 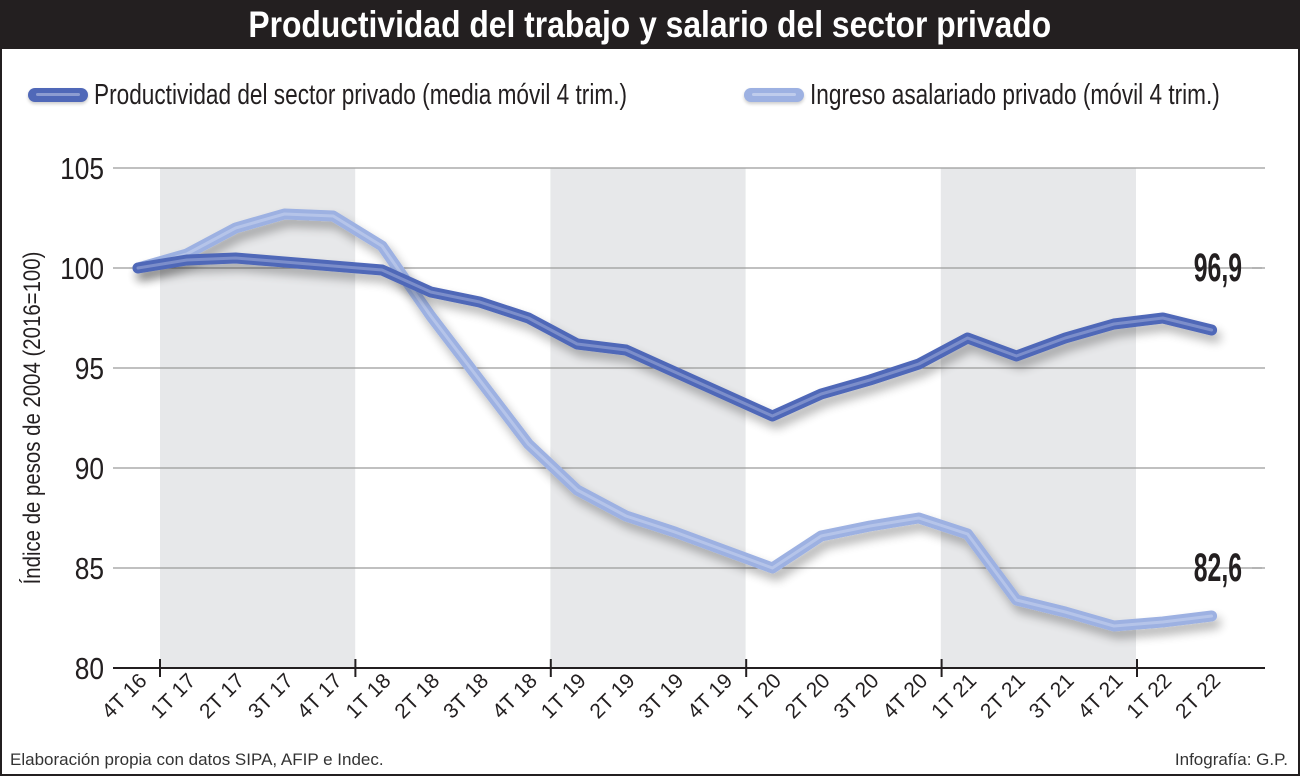 I want to click on y-tick-label: 105, so click(x=82, y=169).